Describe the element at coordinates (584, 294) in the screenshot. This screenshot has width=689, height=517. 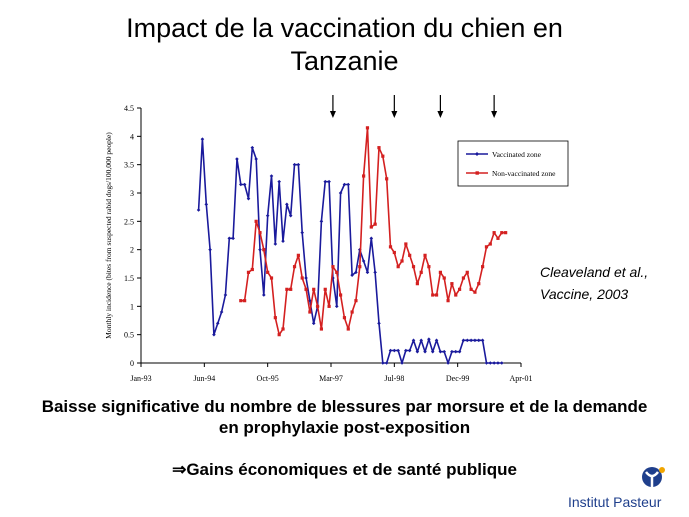
I see `citation-line-2: Vaccine, 2003` at that location.